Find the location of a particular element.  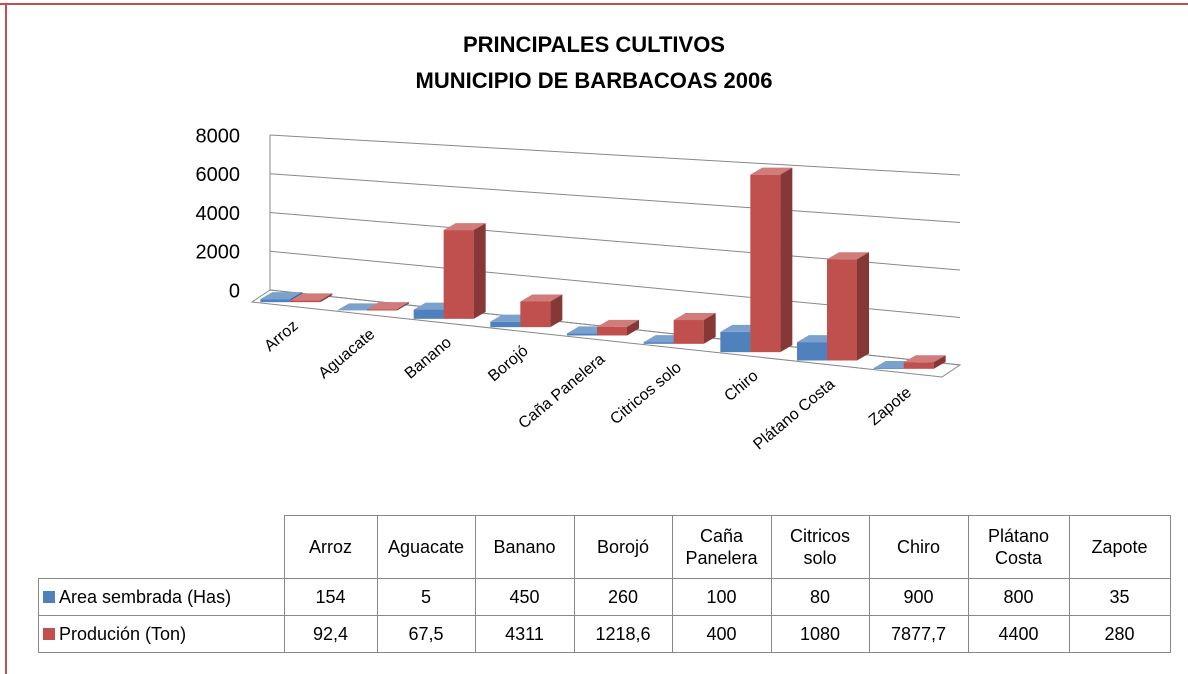

value-cell: 1218,6 is located at coordinates (623, 634).